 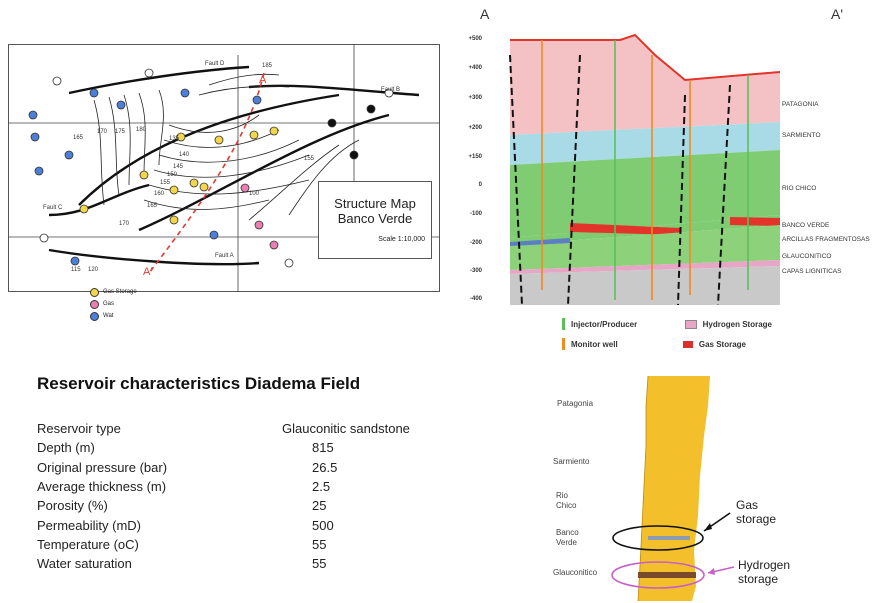 I want to click on cross-section-label-right: A', so click(x=837, y=14).